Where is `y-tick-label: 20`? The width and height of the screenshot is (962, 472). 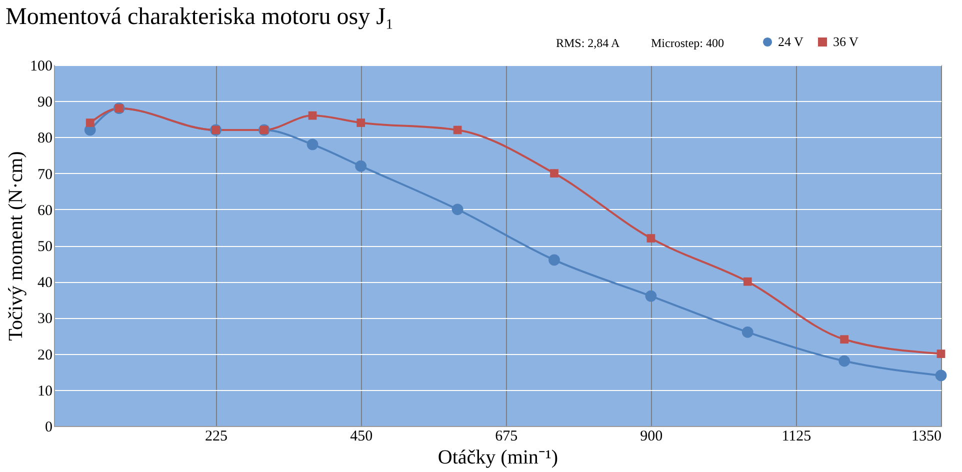 y-tick-label: 20 is located at coordinates (45, 355).